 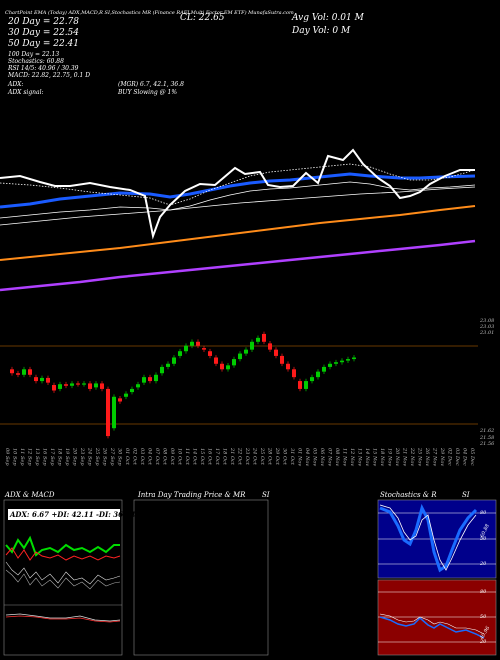 I want to click on date-tick-label: 14 Nov, so click(x=367, y=457).